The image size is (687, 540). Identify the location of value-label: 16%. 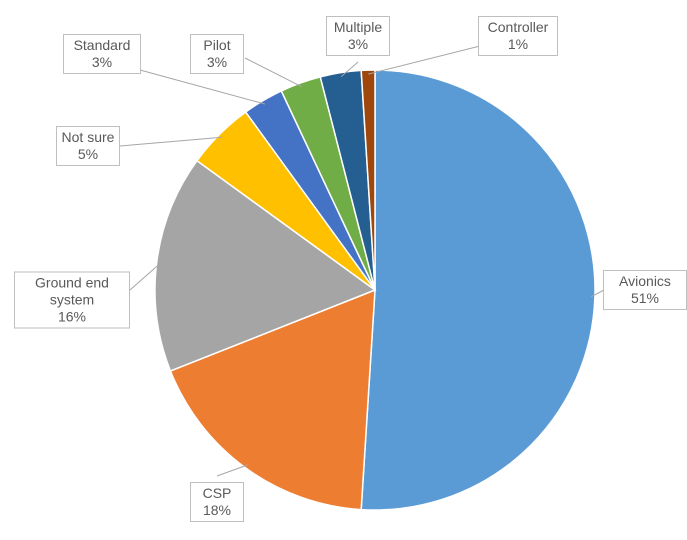
(72, 316).